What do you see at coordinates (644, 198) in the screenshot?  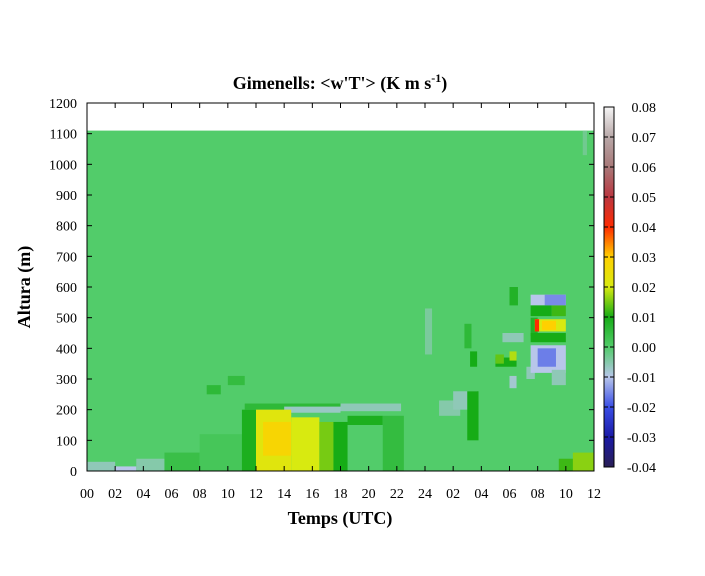 I see `colorbar-tick-label: 0.05` at bounding box center [644, 198].